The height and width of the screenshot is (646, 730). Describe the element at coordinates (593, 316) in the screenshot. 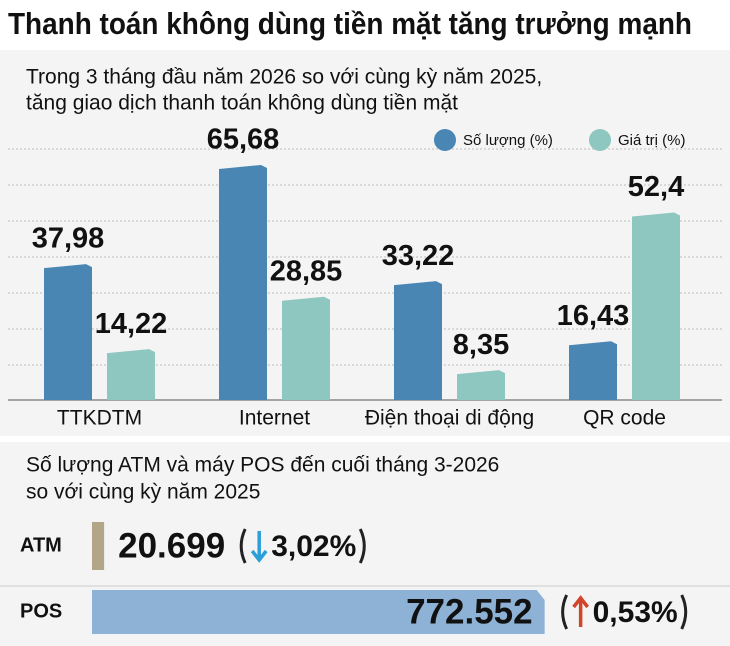

I see `value-label: 16,43` at that location.